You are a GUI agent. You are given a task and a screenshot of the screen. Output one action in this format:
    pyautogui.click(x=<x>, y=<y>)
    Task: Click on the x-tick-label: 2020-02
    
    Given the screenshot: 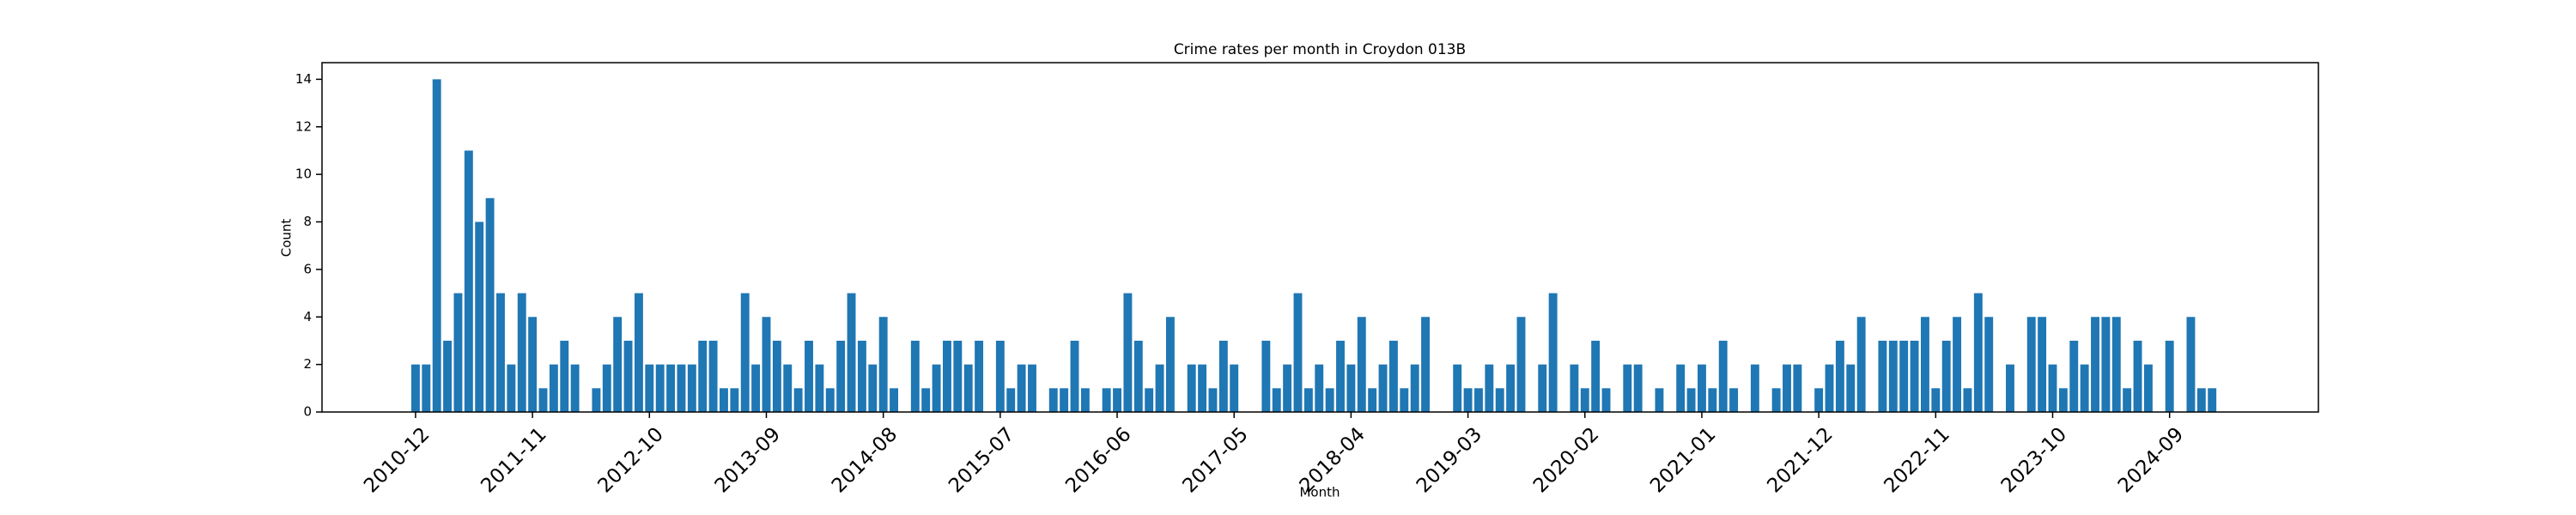 What is the action you would take?
    pyautogui.click(x=1566, y=460)
    